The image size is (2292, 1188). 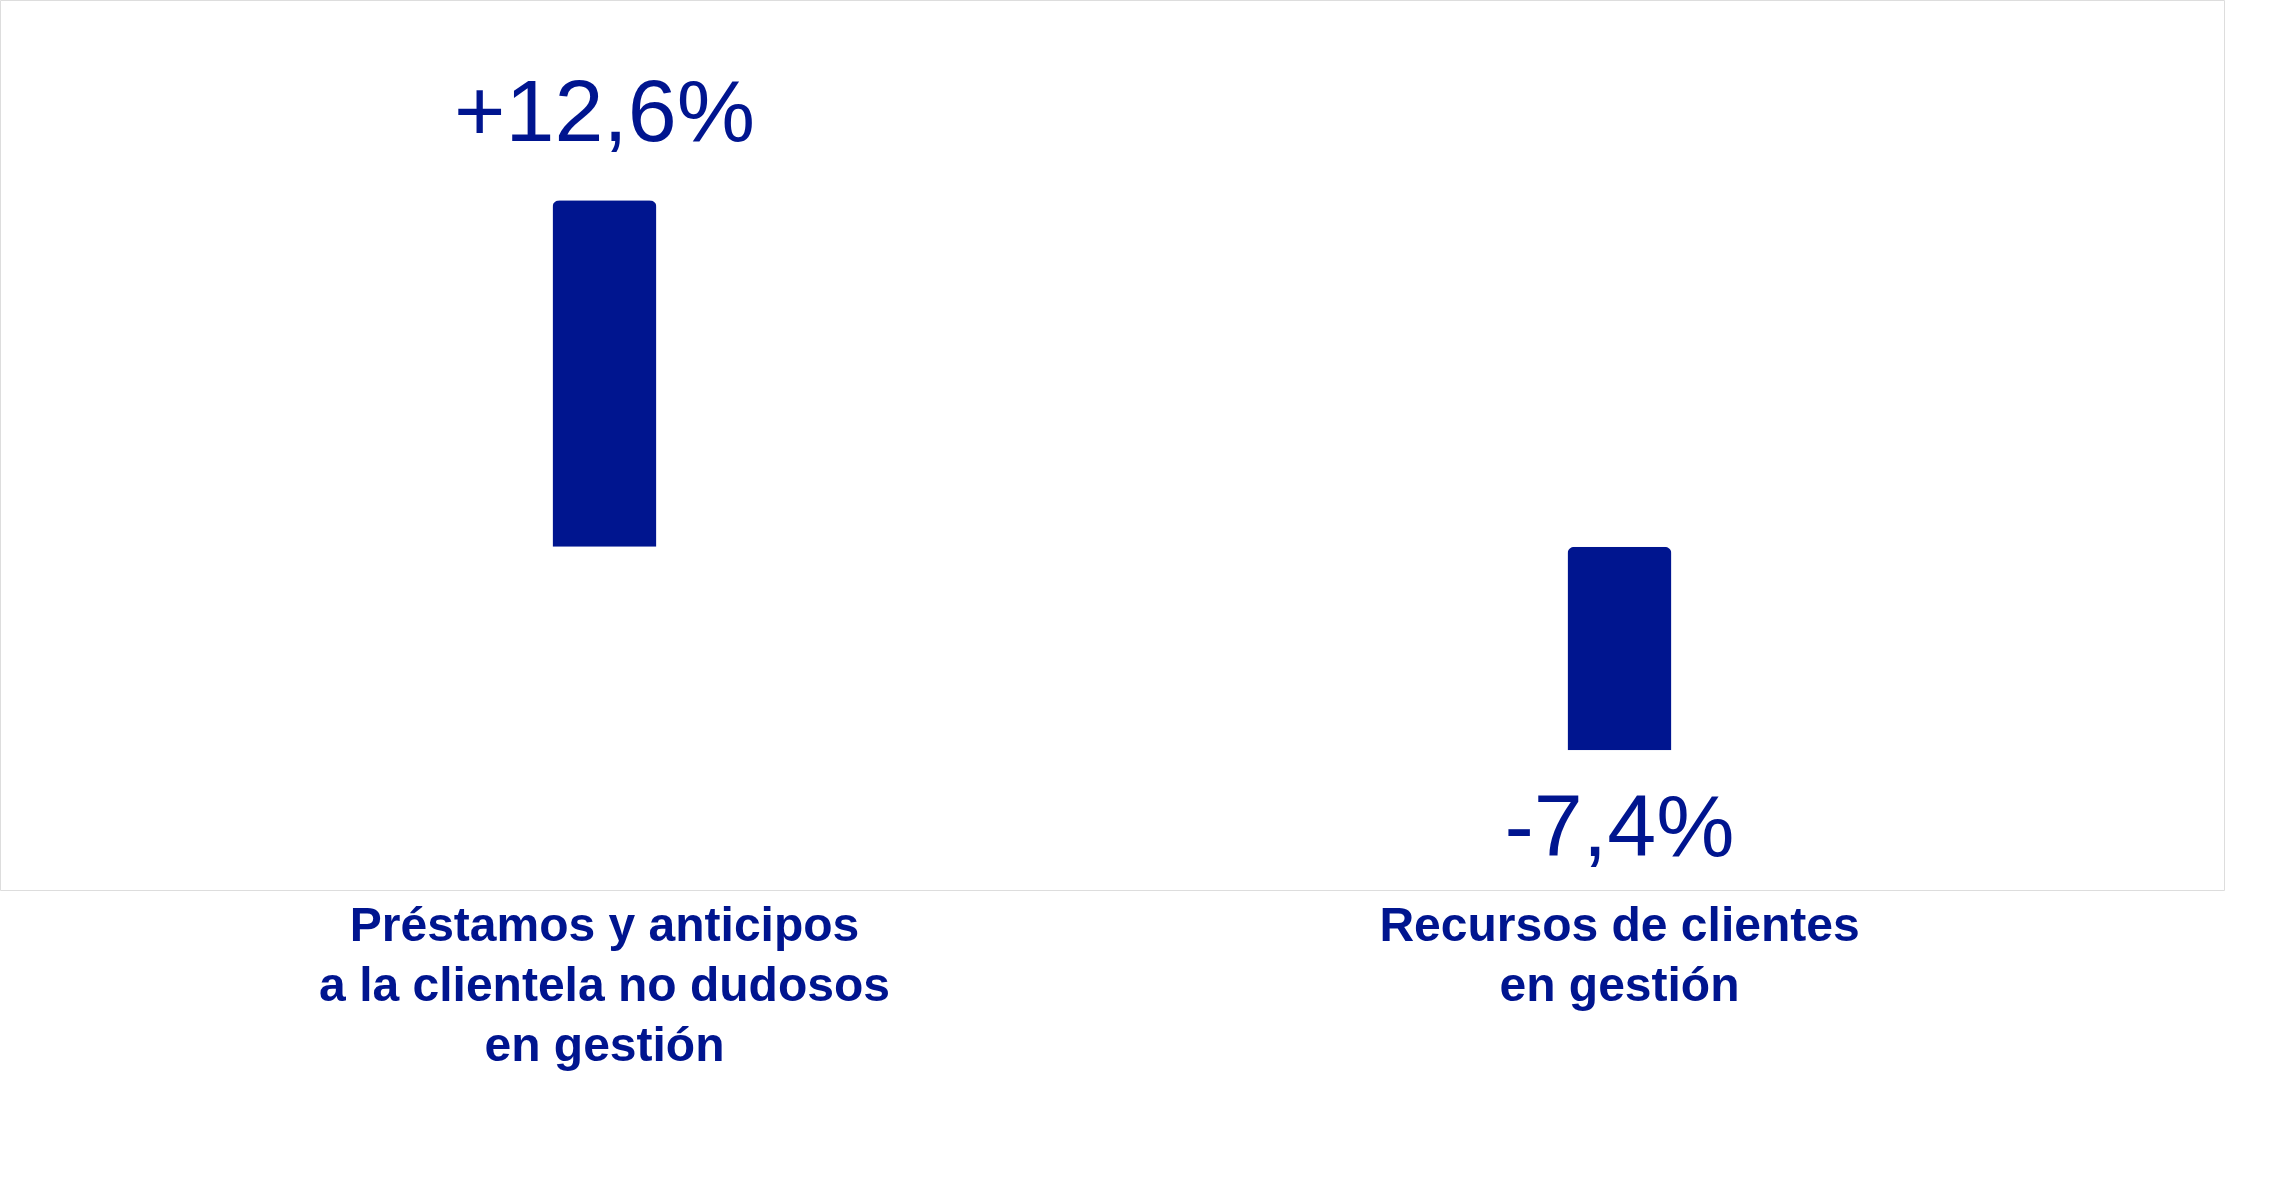 What do you see at coordinates (1619, 954) in the screenshot?
I see `x-tick-label: Recursos de clientes en gestión` at bounding box center [1619, 954].